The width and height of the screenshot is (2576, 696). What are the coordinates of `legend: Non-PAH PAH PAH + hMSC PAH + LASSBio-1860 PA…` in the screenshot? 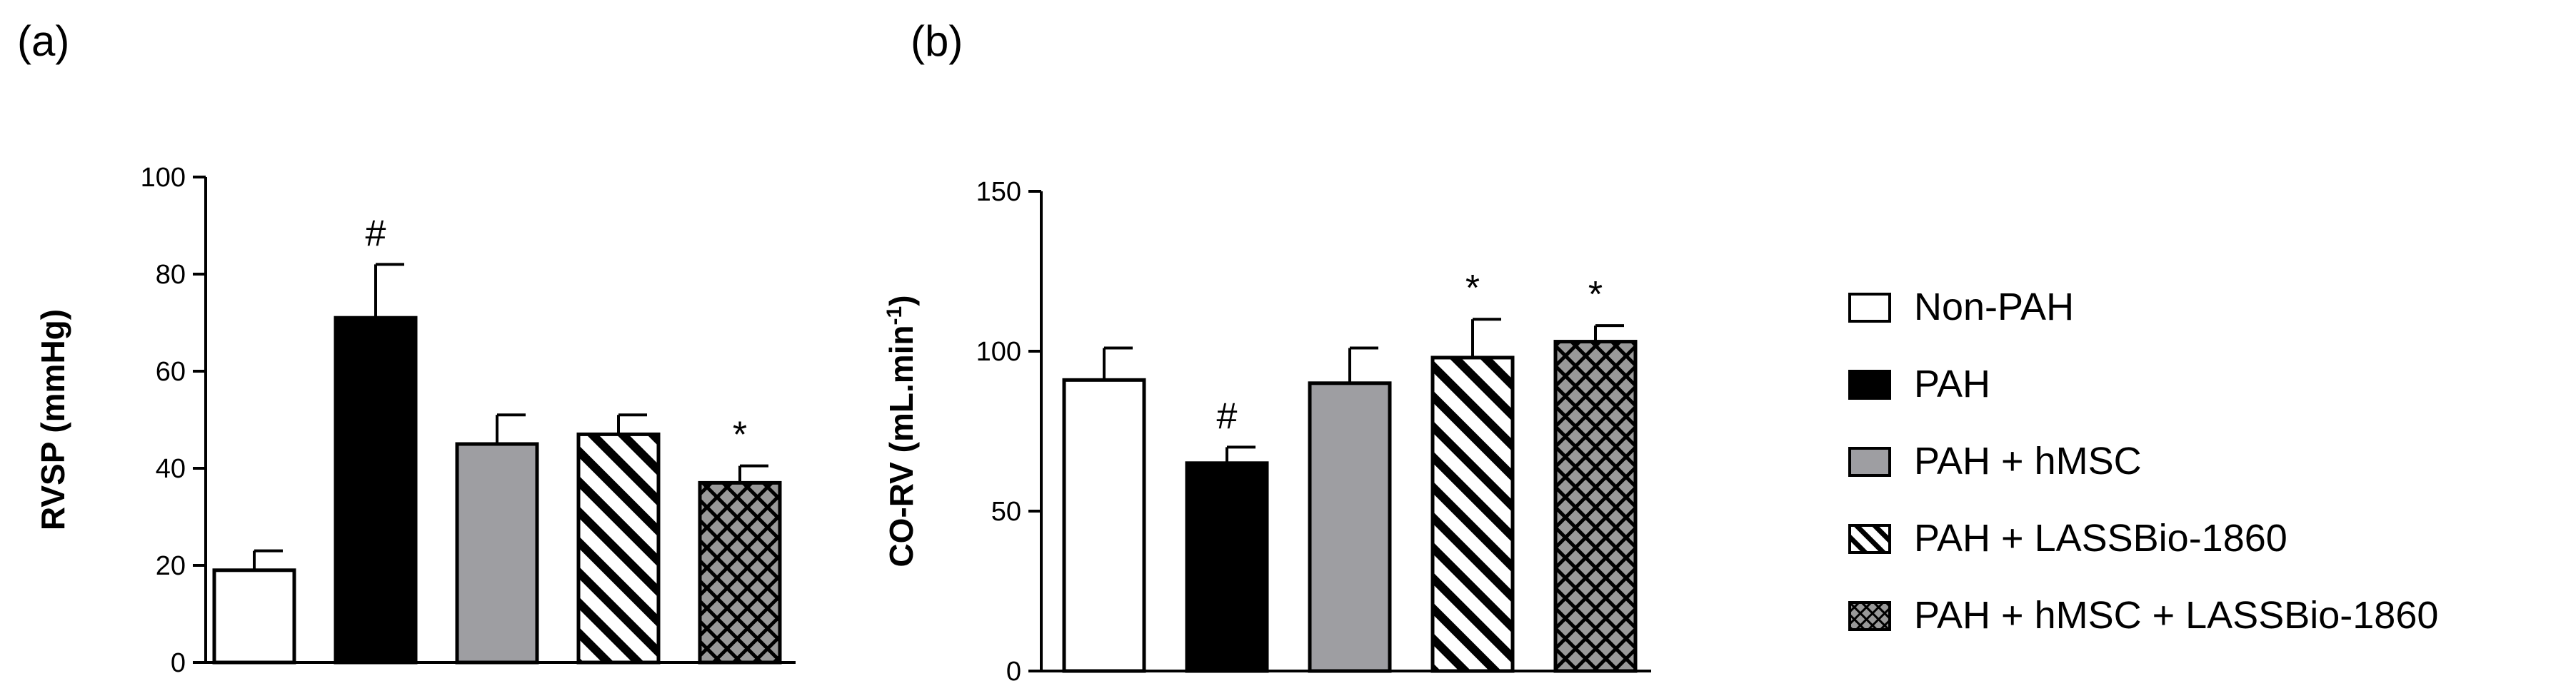 It's located at (2143, 461).